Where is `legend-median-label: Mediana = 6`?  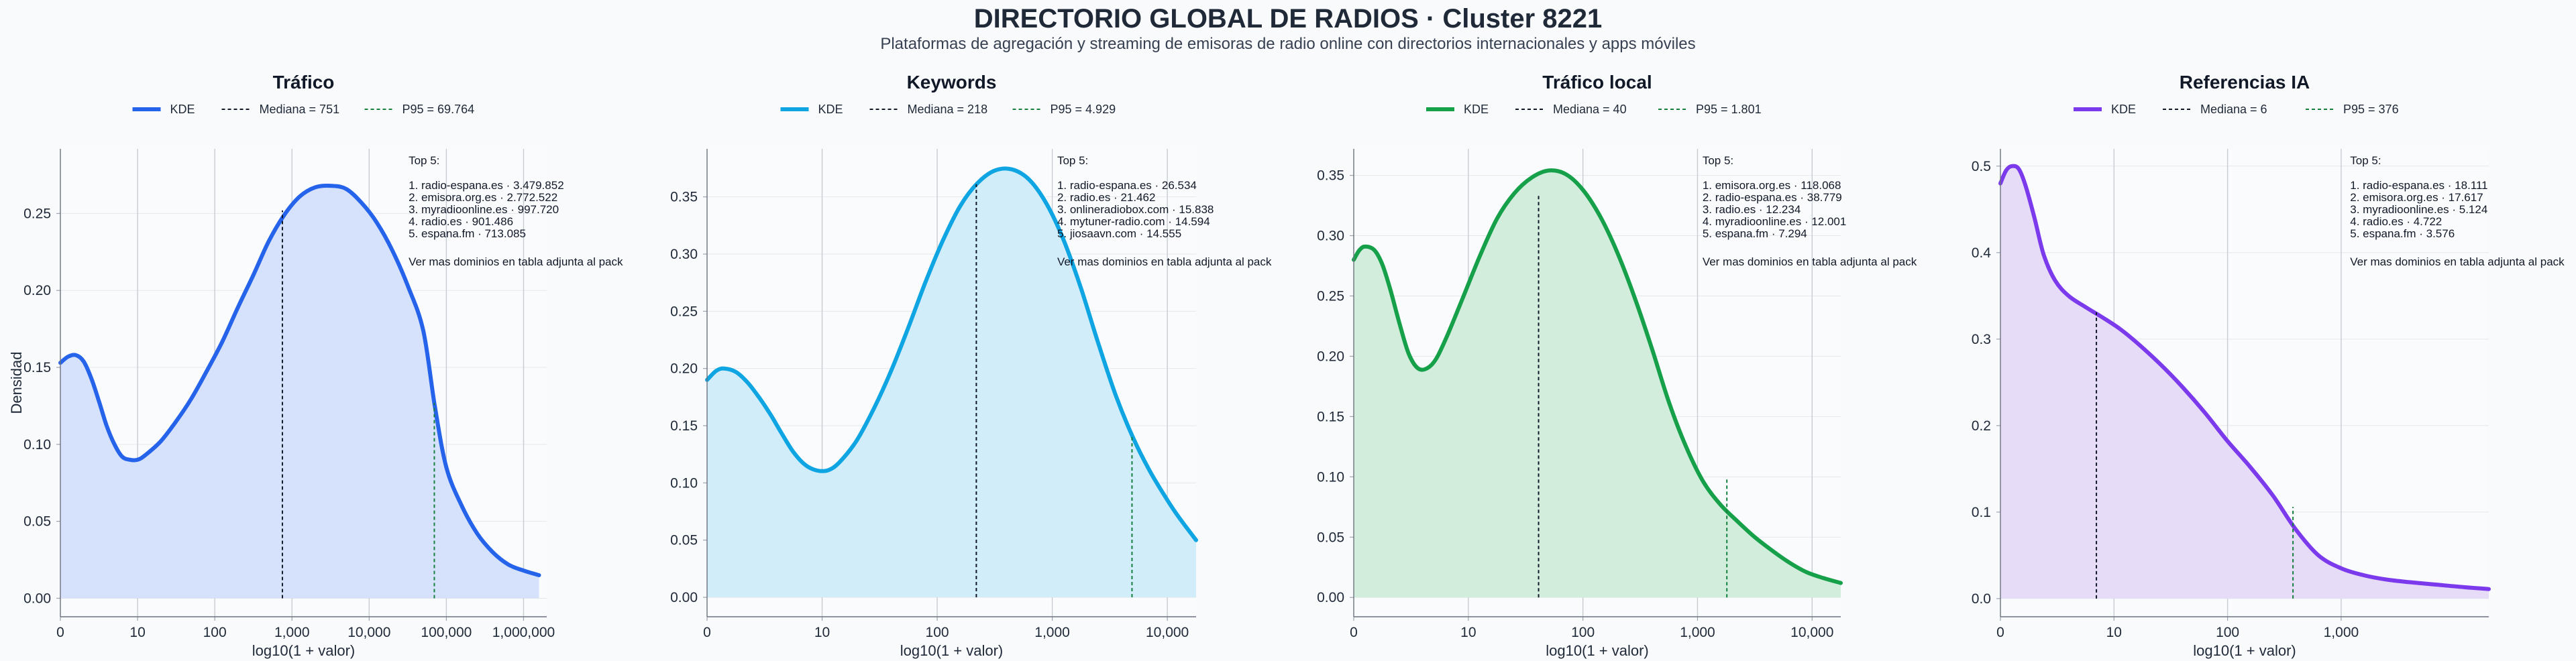 legend-median-label: Mediana = 6 is located at coordinates (2233, 110).